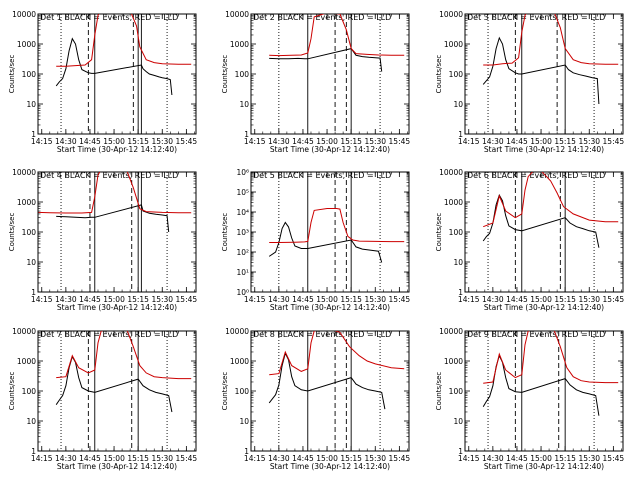 The width and height of the screenshot is (640, 480). What do you see at coordinates (536, 334) in the screenshot?
I see `panel-title: Det 9 BLACK = Events, RED = LLD` at bounding box center [536, 334].